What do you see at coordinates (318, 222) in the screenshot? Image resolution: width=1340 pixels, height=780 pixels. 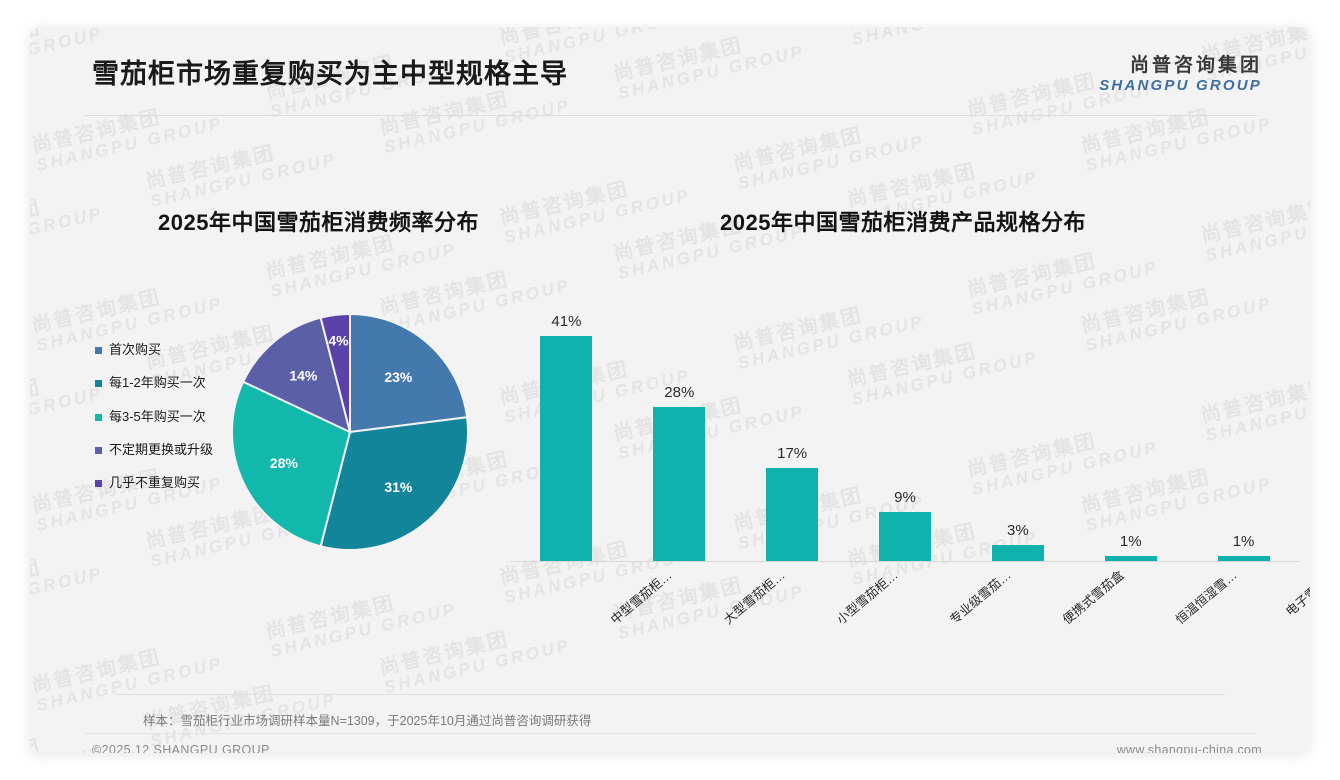 I see `pie-chart-title: 2025年中国雪茄柜消费频率分布` at bounding box center [318, 222].